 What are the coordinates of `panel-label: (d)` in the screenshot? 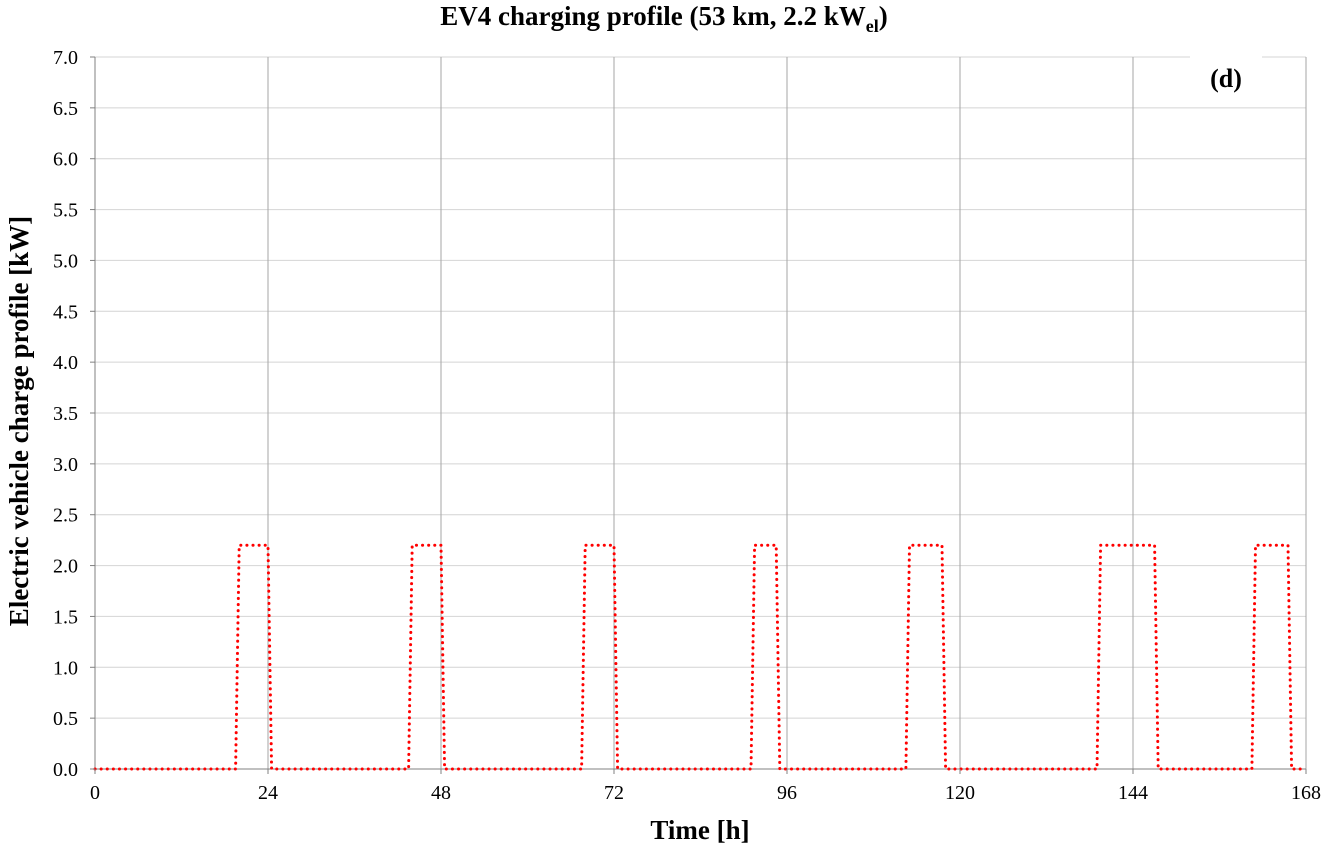 It's located at (1226, 78).